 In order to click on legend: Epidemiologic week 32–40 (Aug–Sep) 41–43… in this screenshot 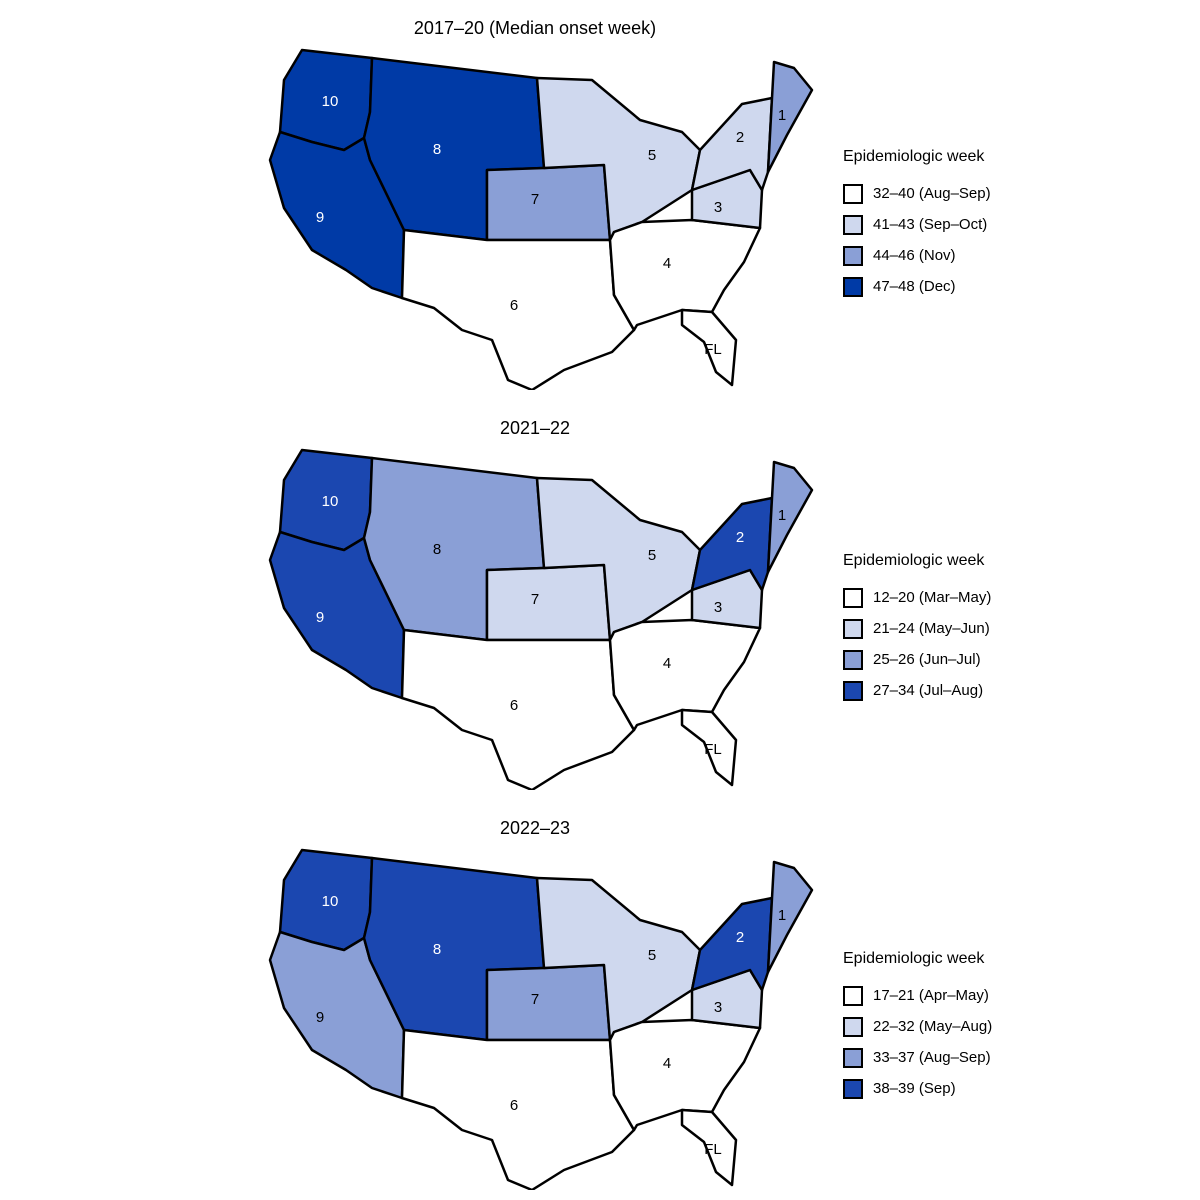, I will do `click(943, 225)`.